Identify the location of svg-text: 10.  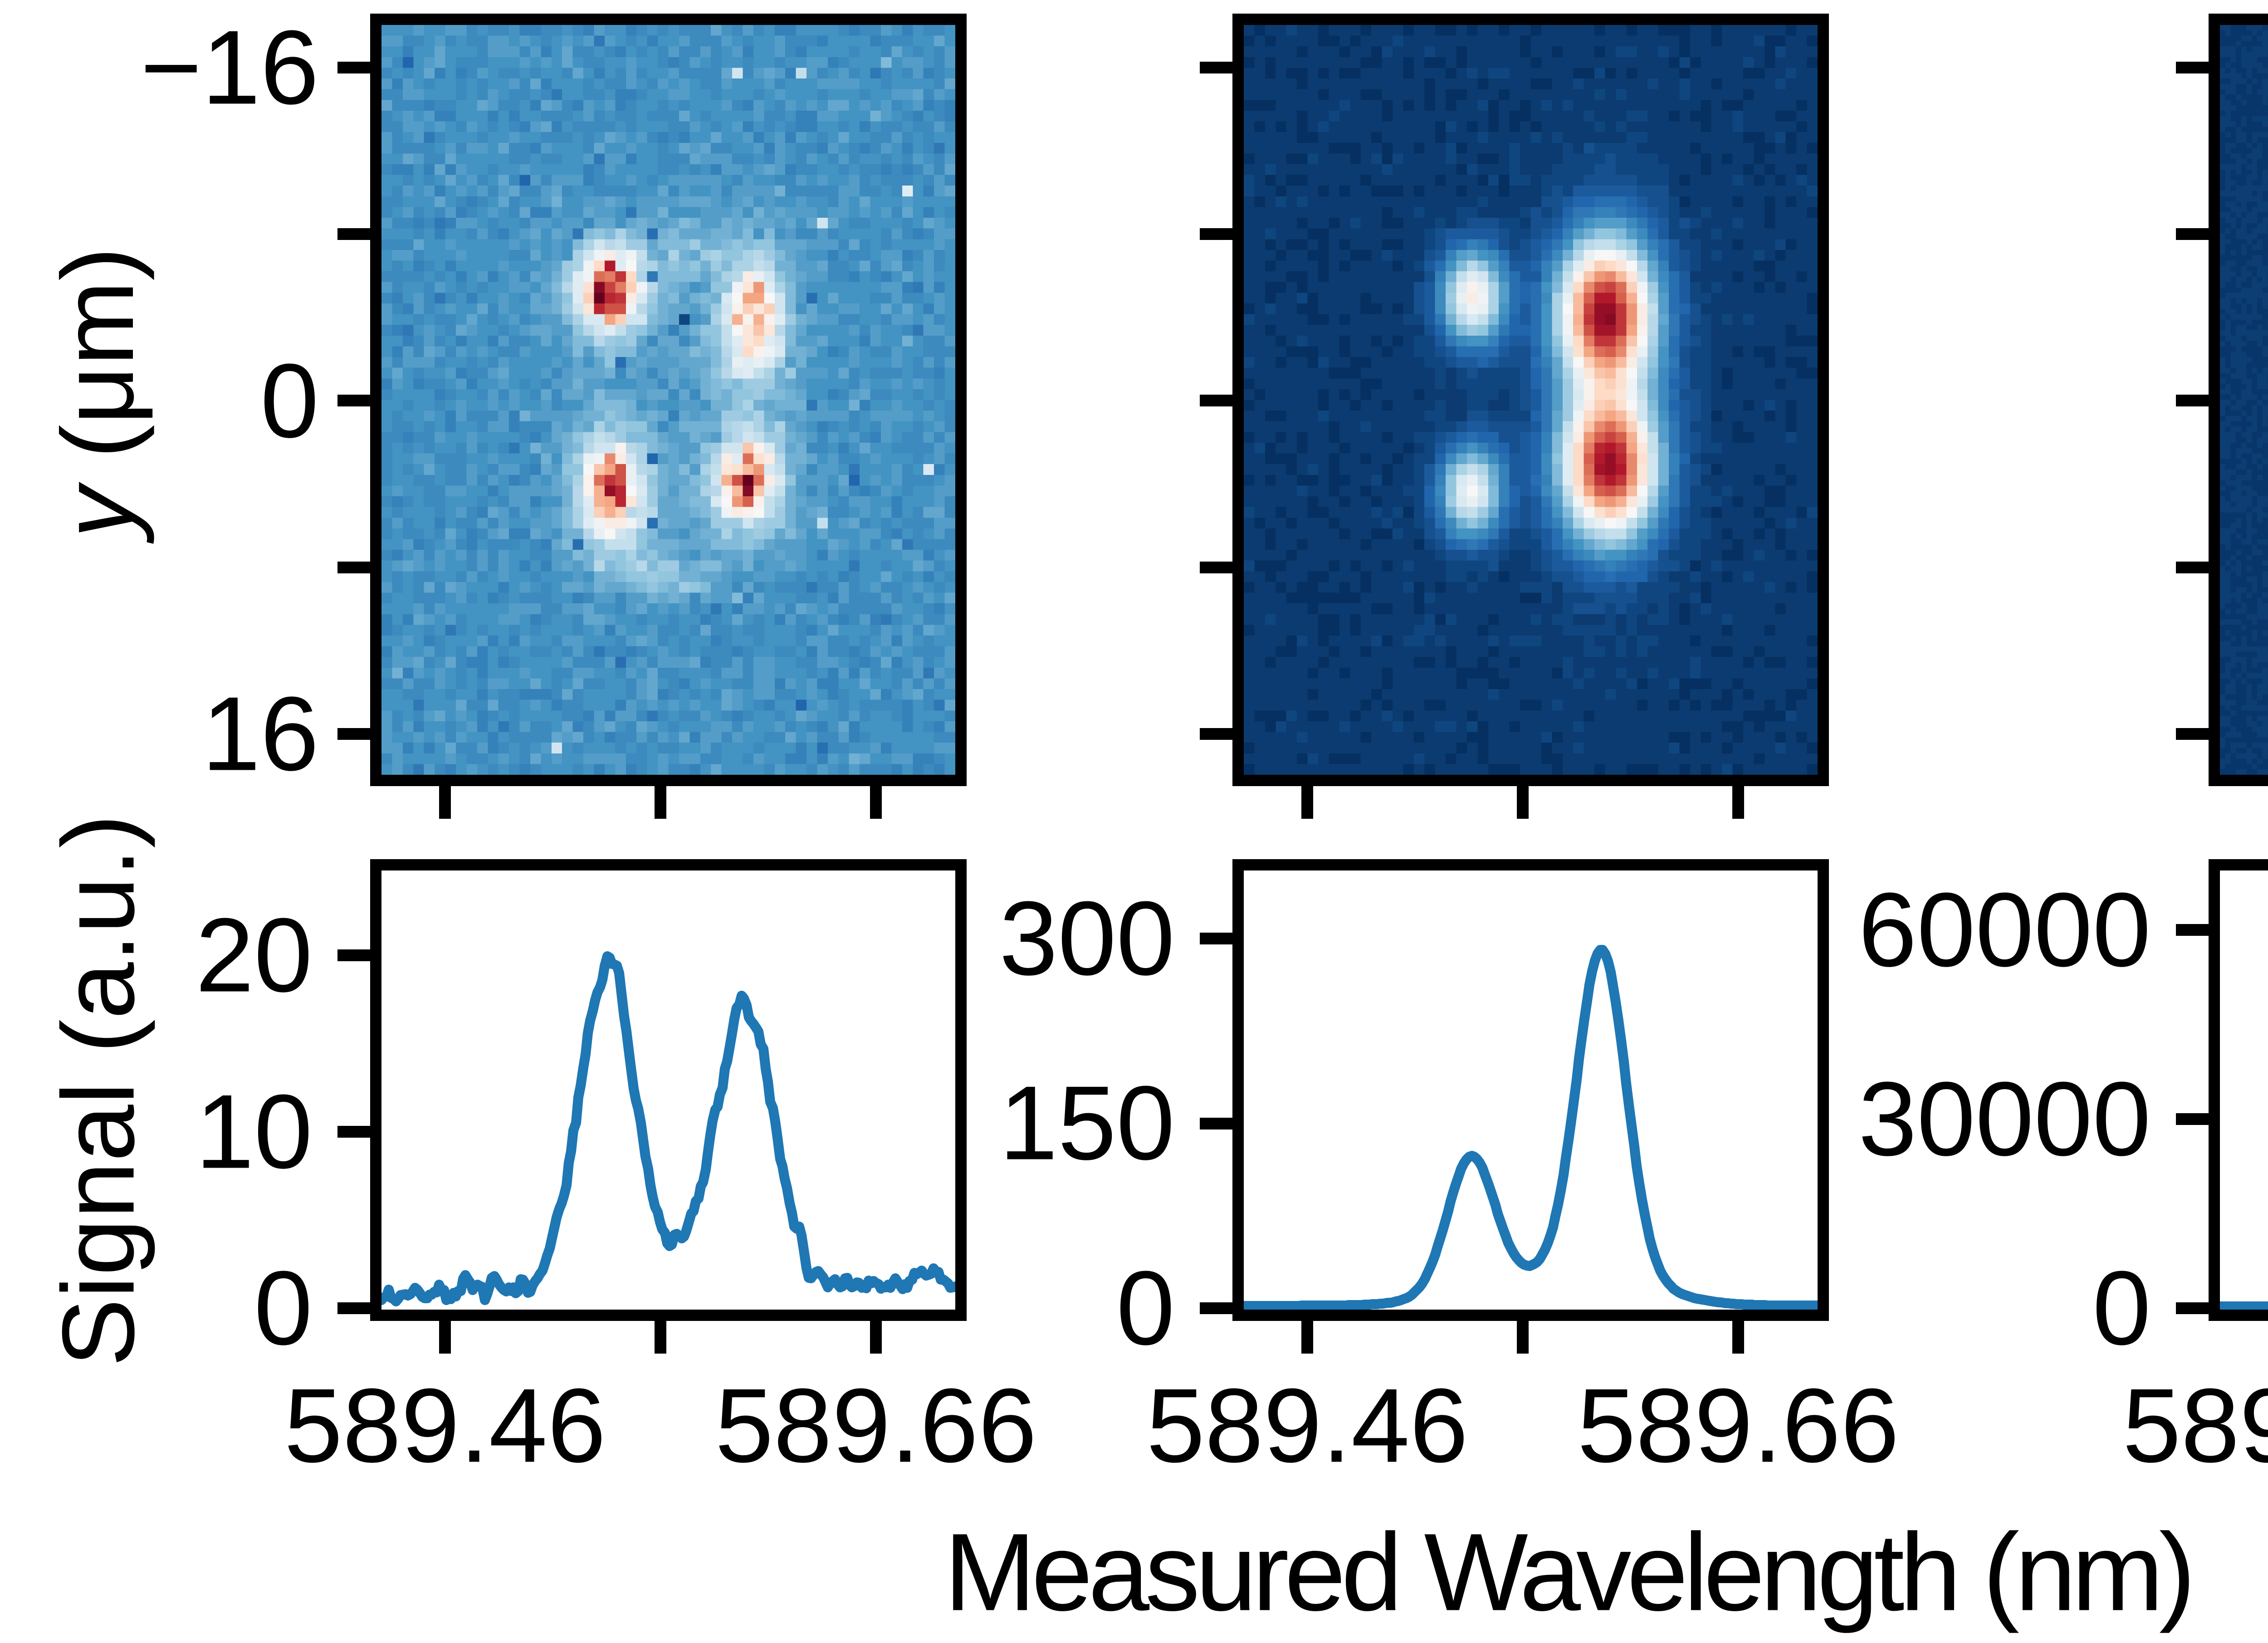
(255, 1132).